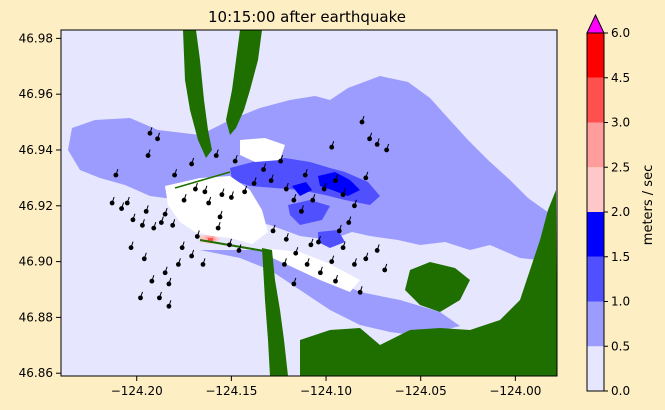  What do you see at coordinates (620, 302) in the screenshot?
I see `colorbar-tick-label: 1.0` at bounding box center [620, 302].